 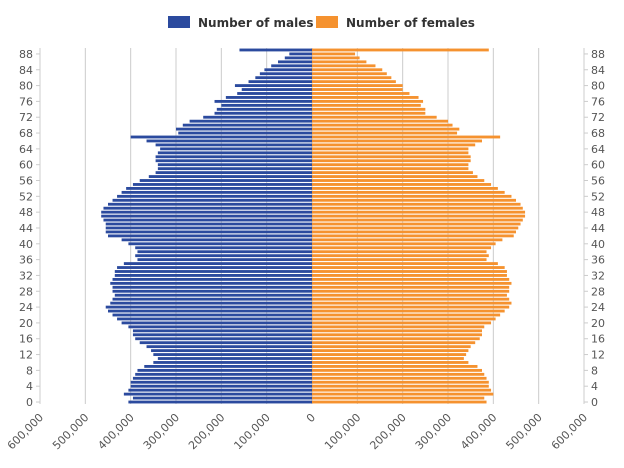 What do you see at coordinates (206, 431) in the screenshot?
I see `x-tick-label: 200,000` at bounding box center [206, 431].